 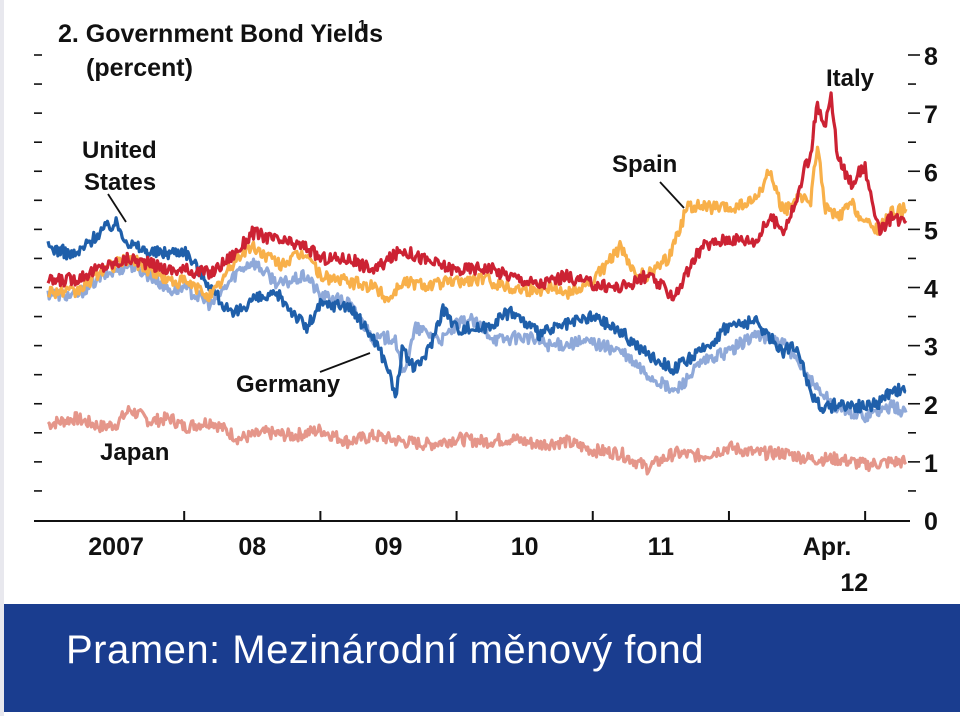 What do you see at coordinates (931, 173) in the screenshot?
I see `y-tick-label: 6` at bounding box center [931, 173].